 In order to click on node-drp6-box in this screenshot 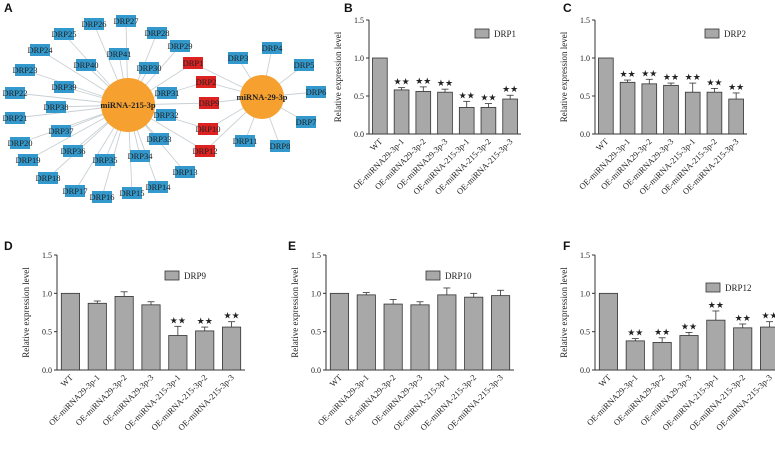, I will do `click(316, 92)`.